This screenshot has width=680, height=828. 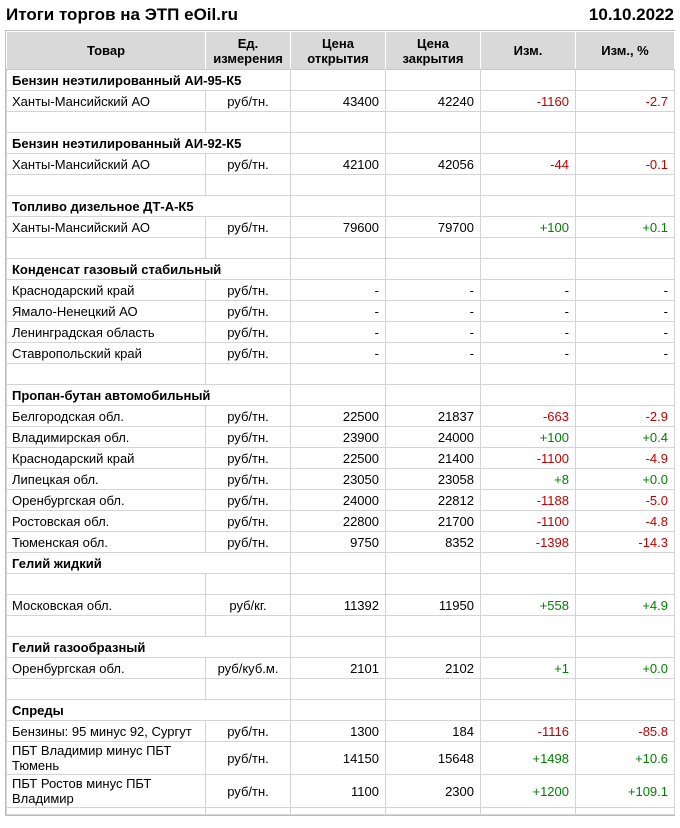 I want to click on close-cell: 184, so click(x=433, y=731).